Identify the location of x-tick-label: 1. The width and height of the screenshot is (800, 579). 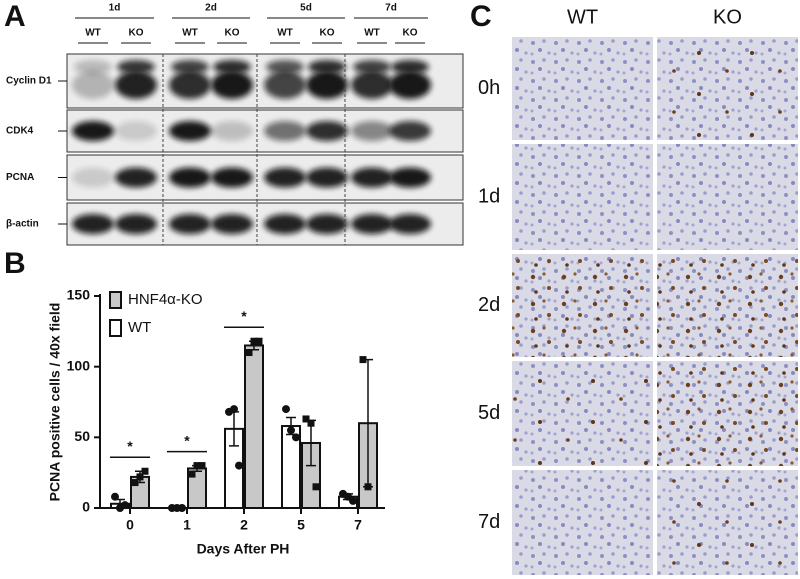
(187, 525).